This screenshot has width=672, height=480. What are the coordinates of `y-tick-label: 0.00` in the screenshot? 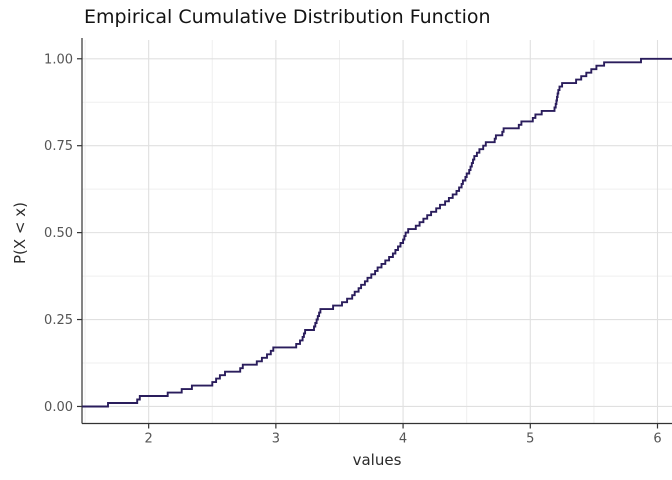 It's located at (58, 407).